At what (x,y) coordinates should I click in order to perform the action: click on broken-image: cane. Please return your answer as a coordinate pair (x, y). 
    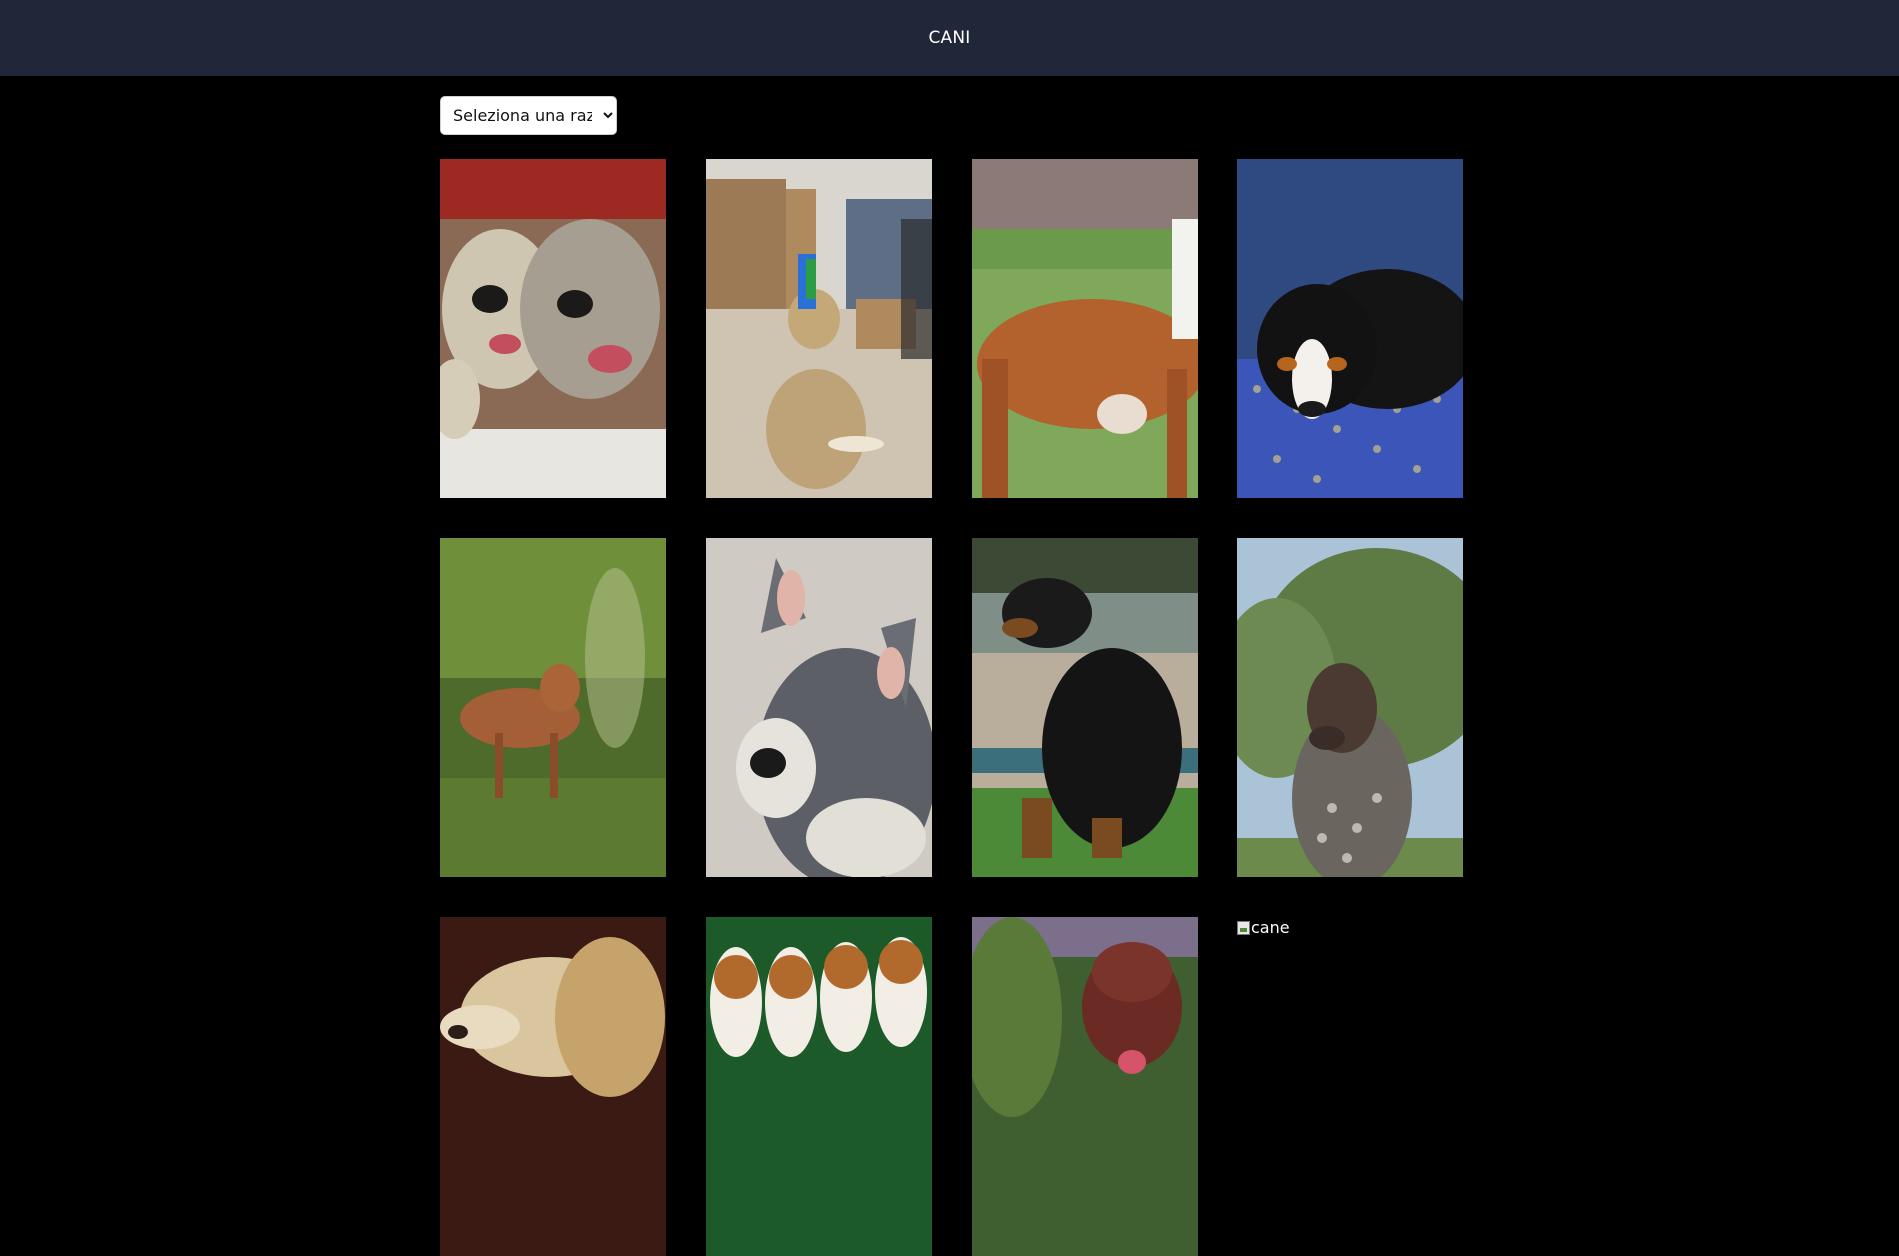
    Looking at the image, I should click on (1263, 927).